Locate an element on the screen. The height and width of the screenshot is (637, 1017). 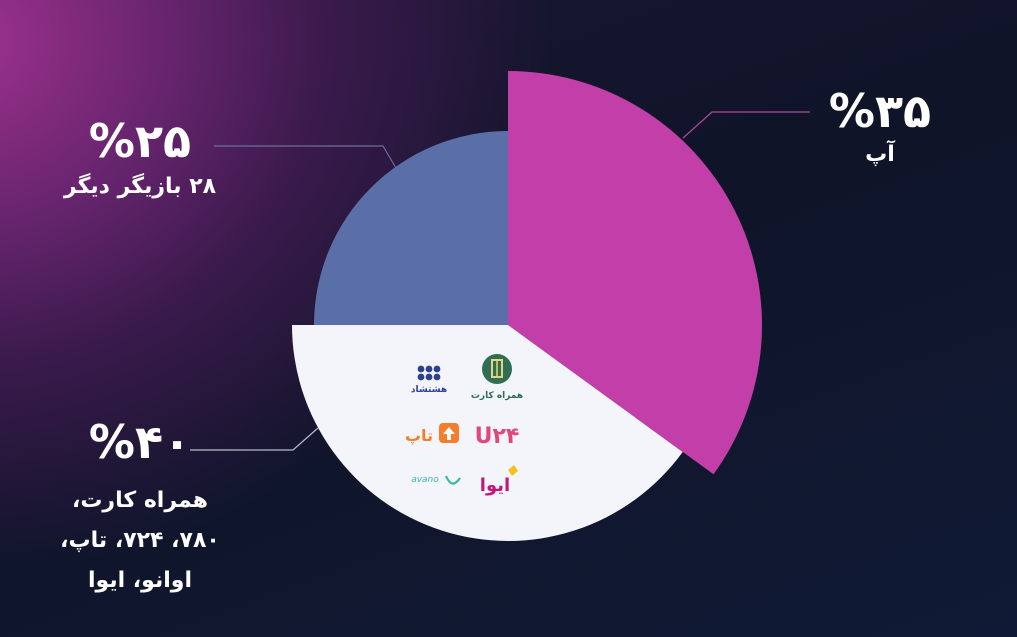
logo-iva: ایوا is located at coordinates (499, 480).